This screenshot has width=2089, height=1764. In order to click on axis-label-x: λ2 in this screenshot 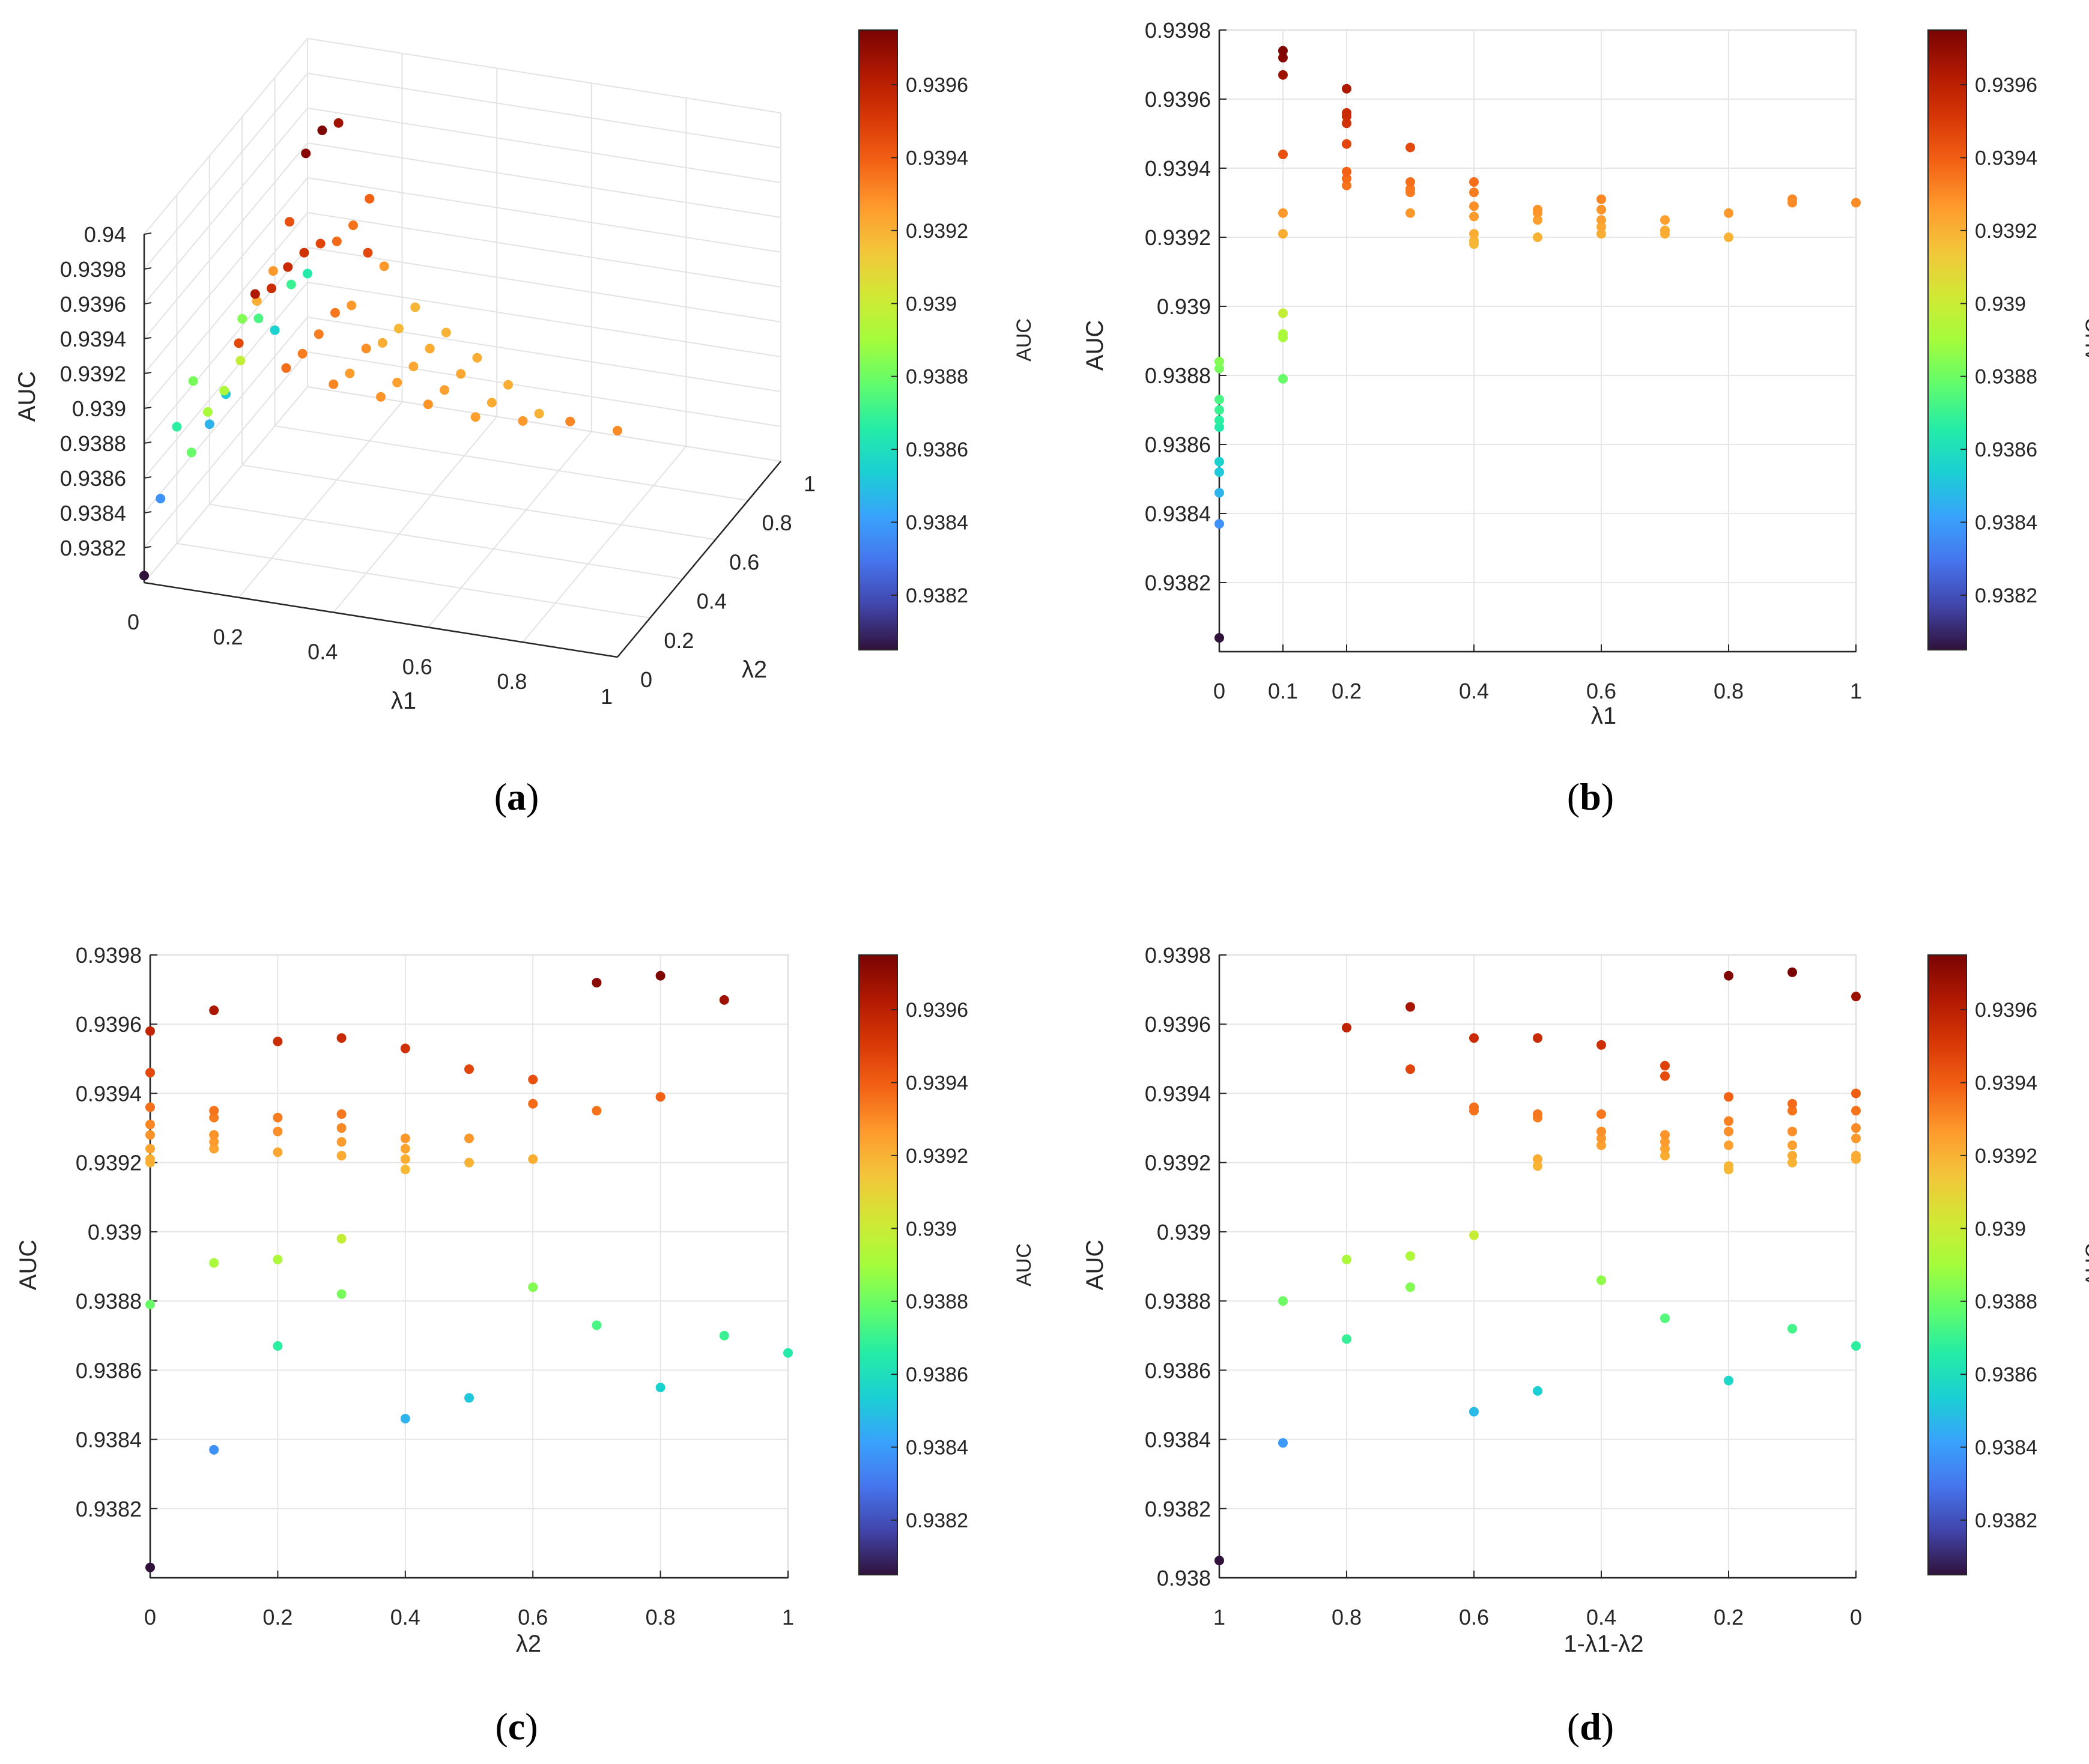, I will do `click(528, 1644)`.